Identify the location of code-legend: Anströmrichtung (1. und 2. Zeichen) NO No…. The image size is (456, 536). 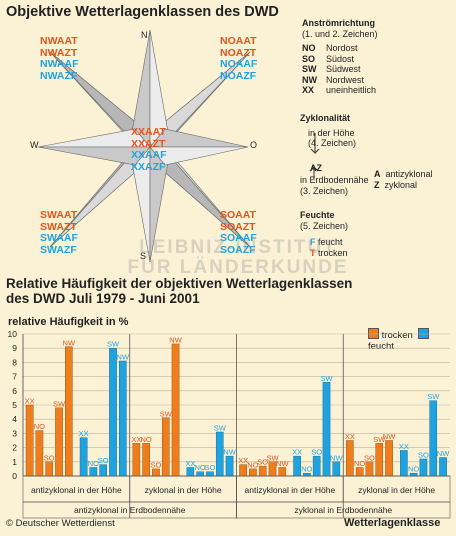
(340, 56).